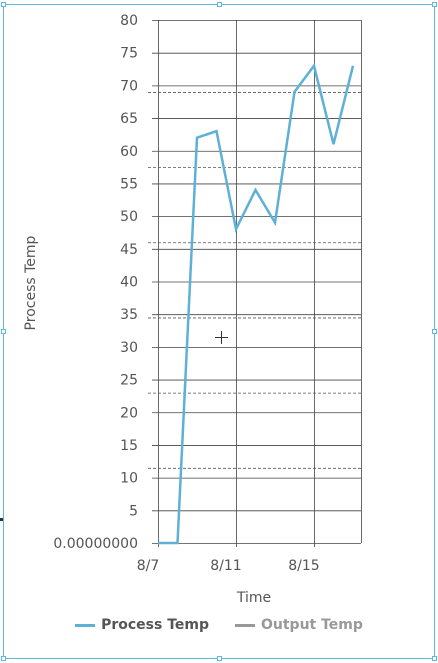  I want to click on resize-handle-bottom-center, so click(219, 658).